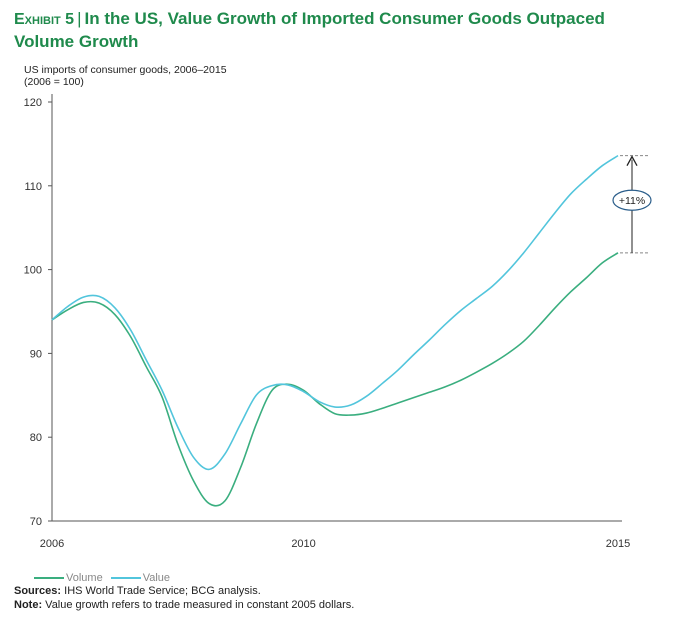  Describe the element at coordinates (84, 578) in the screenshot. I see `legend-label-volume: Volume` at that location.